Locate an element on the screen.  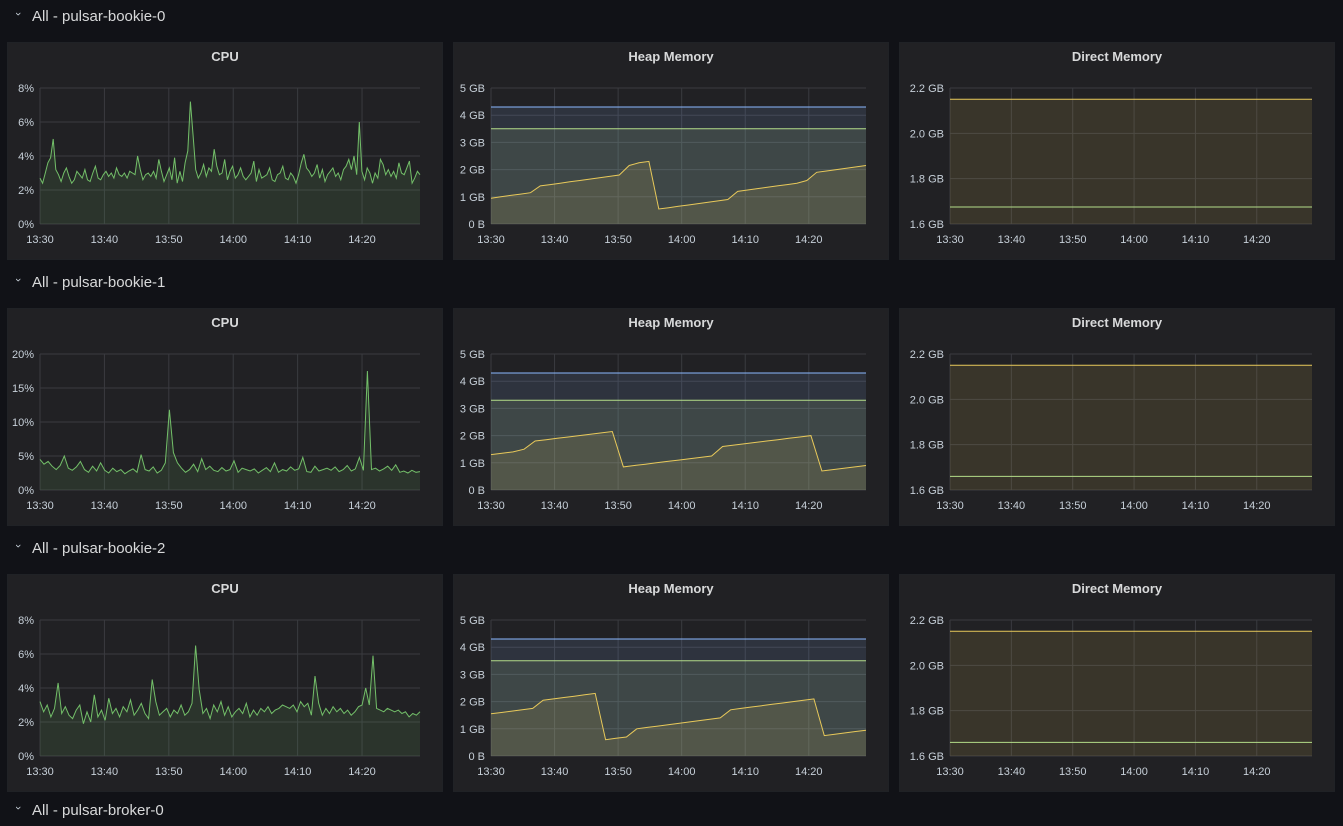
y-tick-label: 0% is located at coordinates (26, 491).